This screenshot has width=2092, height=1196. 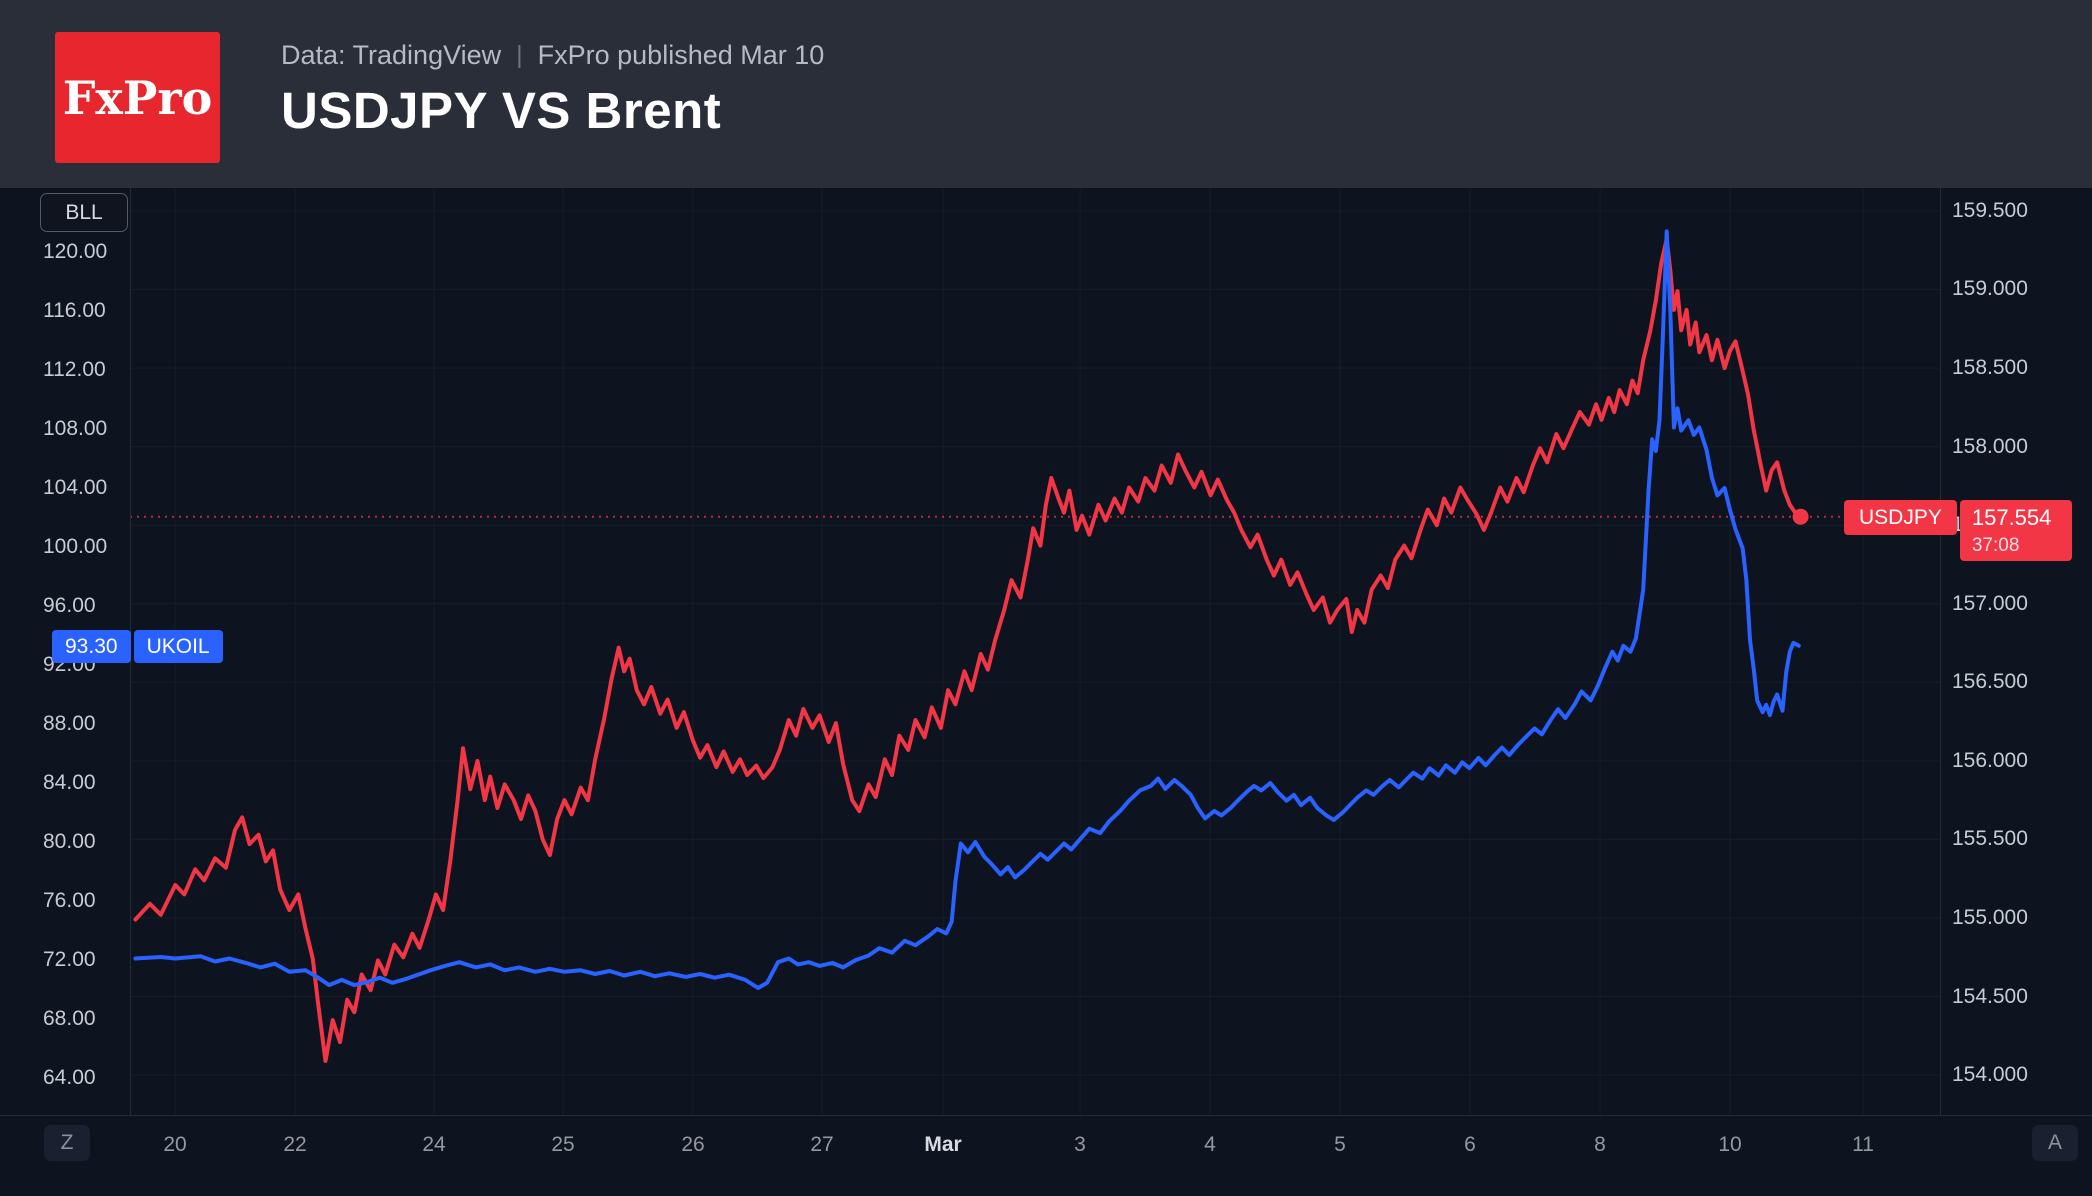 I want to click on time-axis-tick: 22, so click(x=295, y=1144).